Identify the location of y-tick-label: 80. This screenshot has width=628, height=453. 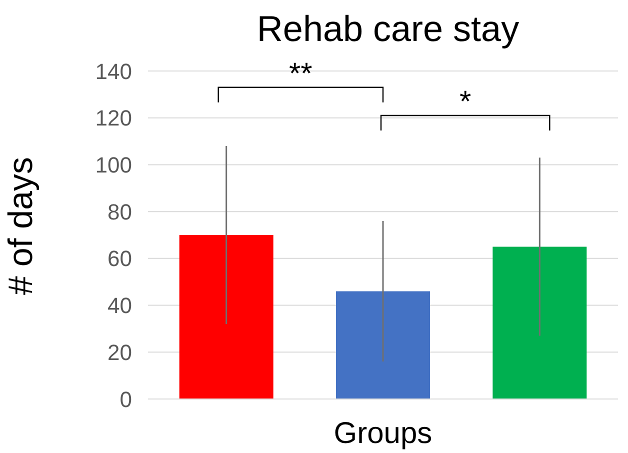
(120, 211).